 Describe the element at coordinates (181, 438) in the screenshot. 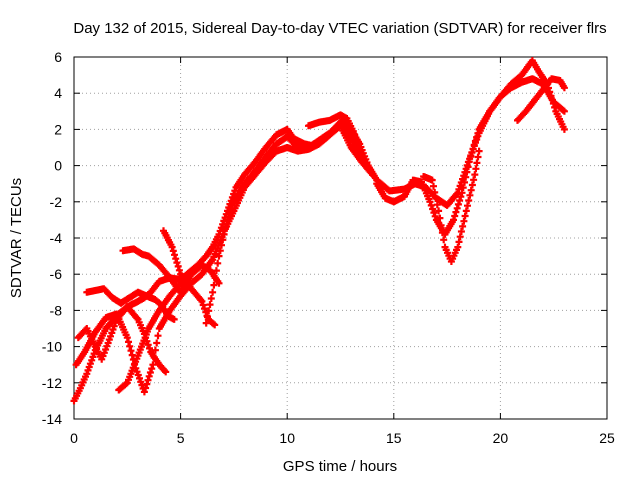

I see `x-tick-label: 5` at that location.